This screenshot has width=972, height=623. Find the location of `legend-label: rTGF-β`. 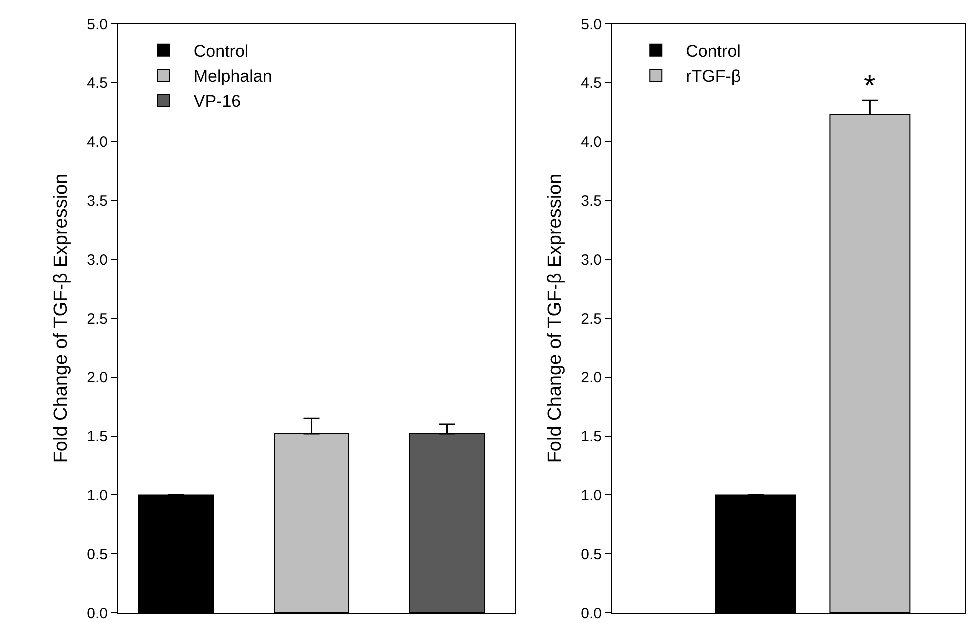

legend-label: rTGF-β is located at coordinates (714, 76).